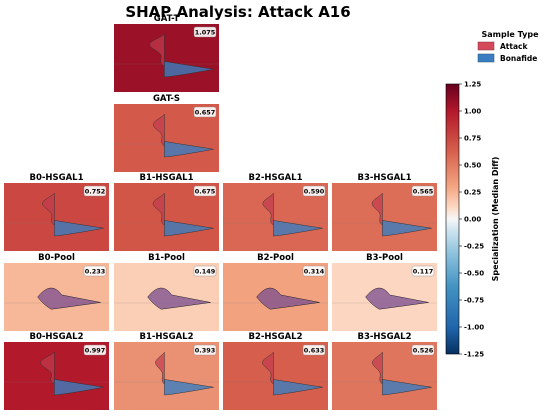 This screenshot has height=416, width=550. Describe the element at coordinates (167, 19) in the screenshot. I see `panel-title: GAT-T` at that location.